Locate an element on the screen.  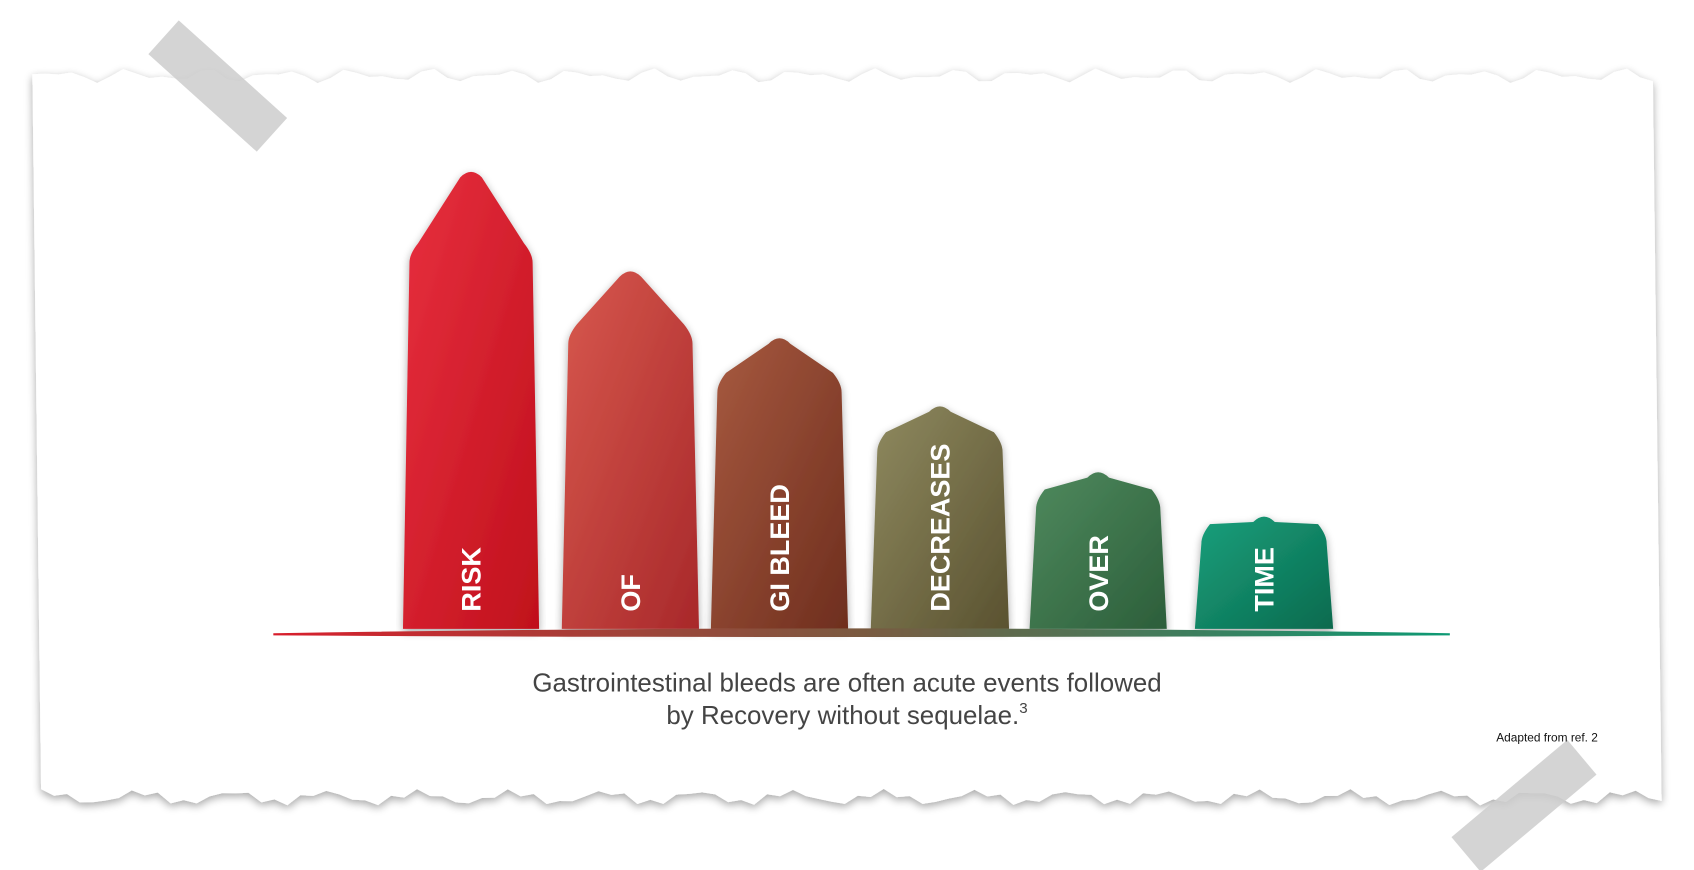
superscript: 3 is located at coordinates (1023, 708).